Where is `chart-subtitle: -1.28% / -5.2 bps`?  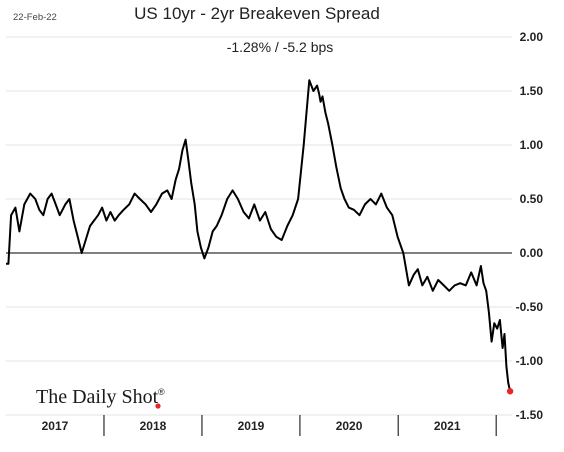 chart-subtitle: -1.28% / -5.2 bps is located at coordinates (280, 47).